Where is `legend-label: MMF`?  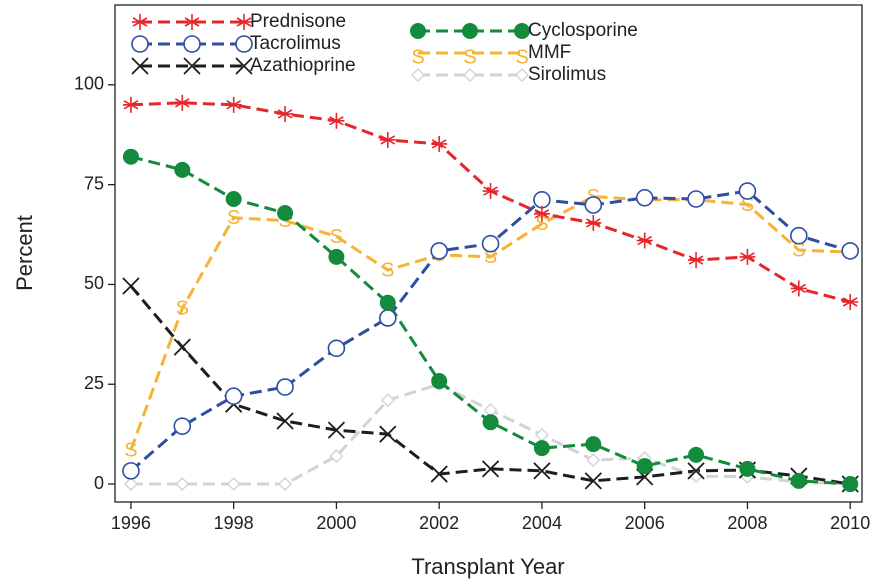
legend-label: MMF is located at coordinates (549, 52).